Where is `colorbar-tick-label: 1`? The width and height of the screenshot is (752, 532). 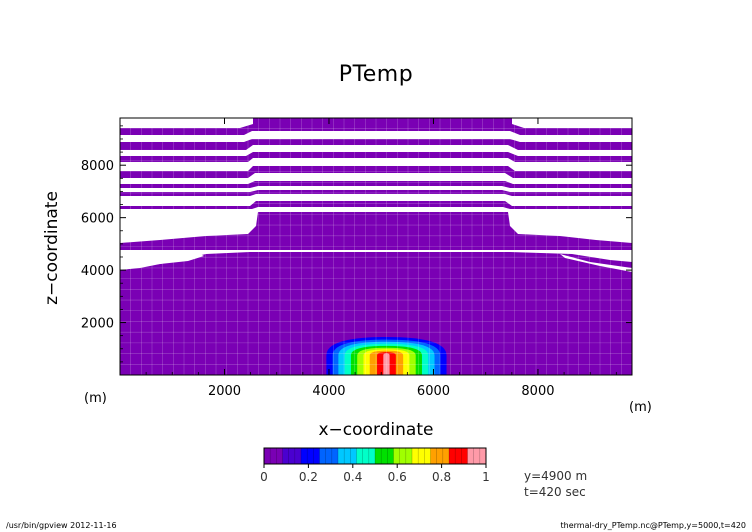
colorbar-tick-label: 1 is located at coordinates (486, 477).